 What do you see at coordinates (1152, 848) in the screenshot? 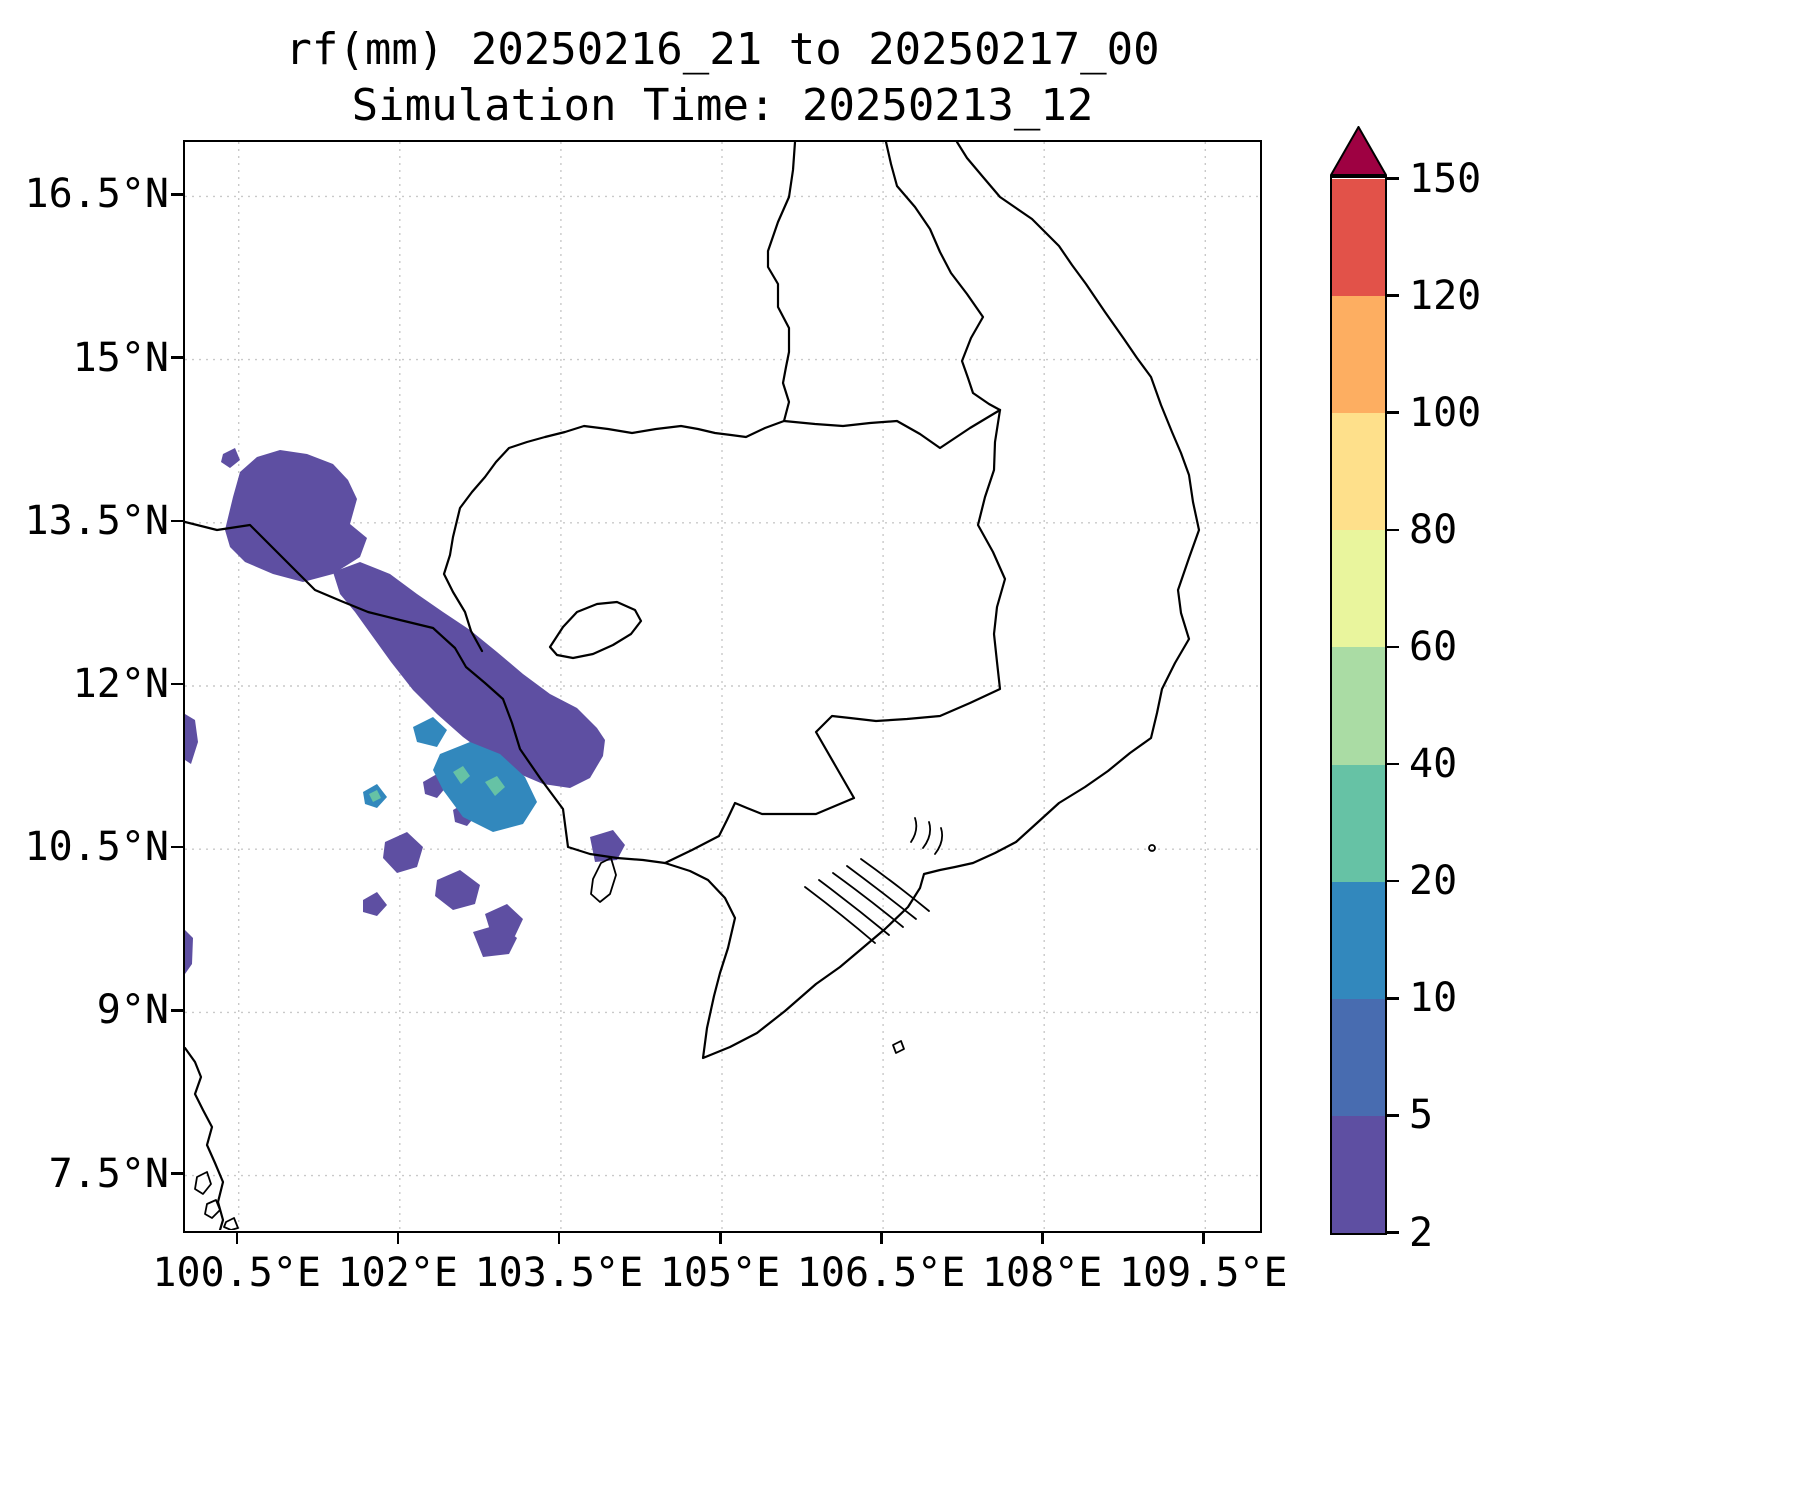
I see `phu-quy-island` at bounding box center [1152, 848].